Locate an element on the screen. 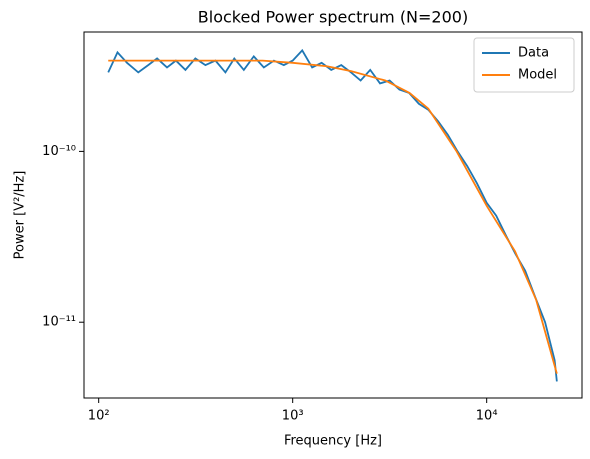  x-tick-label: 10³ is located at coordinates (293, 416).